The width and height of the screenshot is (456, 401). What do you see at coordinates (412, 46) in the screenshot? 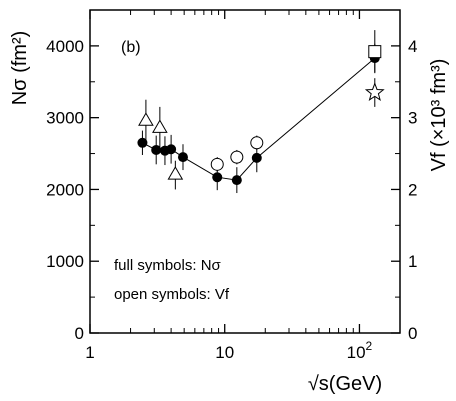
I see `y-tick-label-right: 4` at bounding box center [412, 46].